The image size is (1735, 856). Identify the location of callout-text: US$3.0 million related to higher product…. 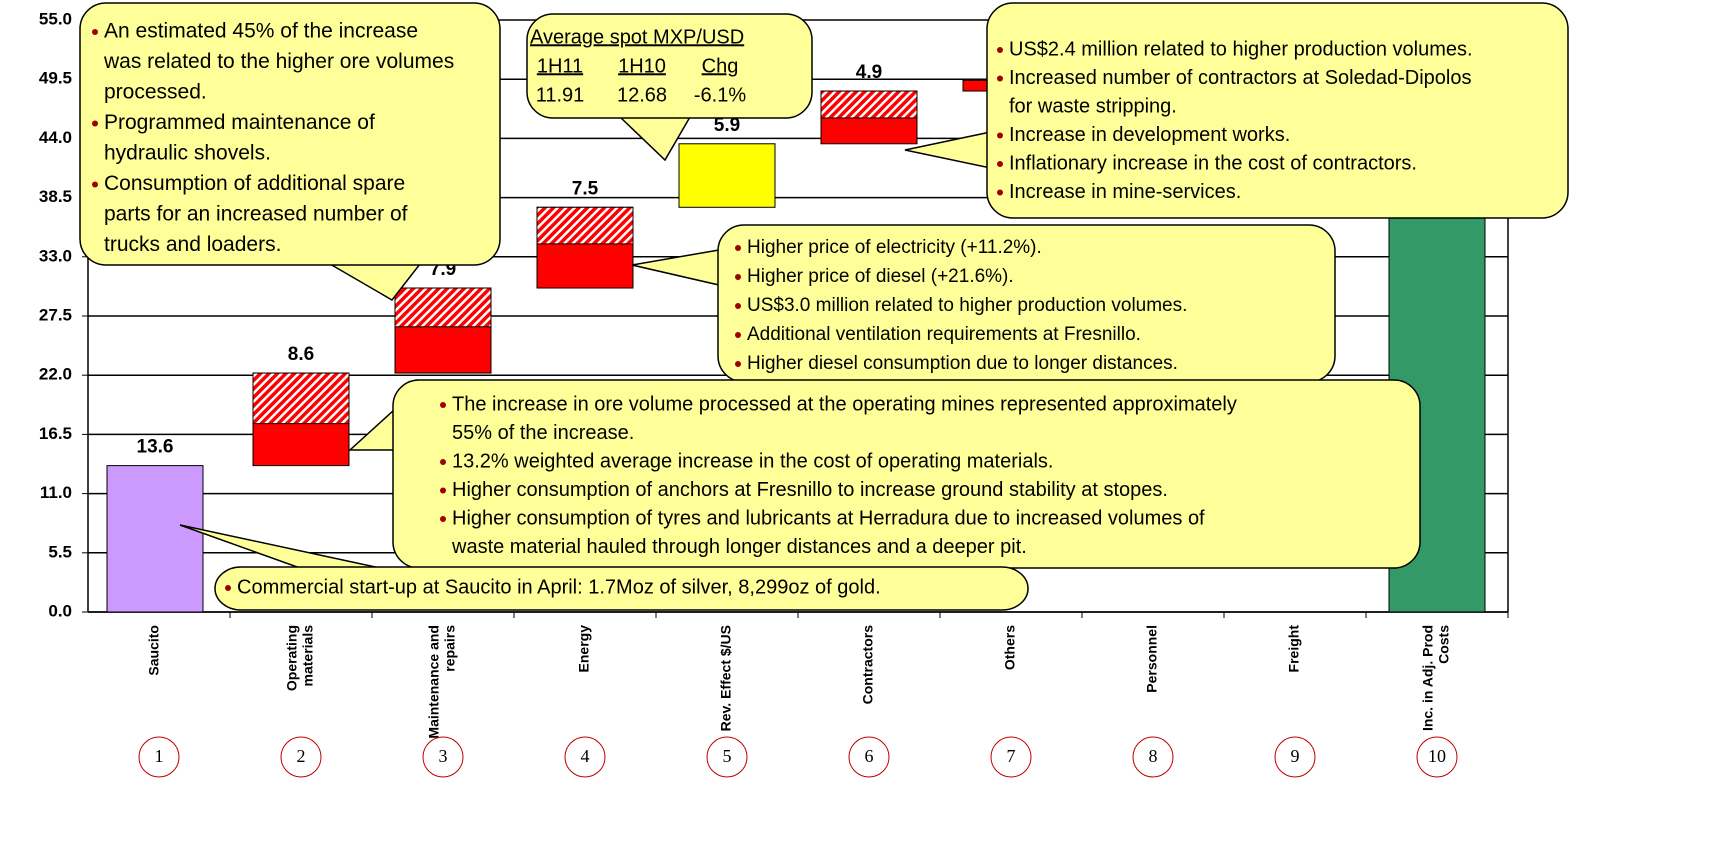
(967, 305).